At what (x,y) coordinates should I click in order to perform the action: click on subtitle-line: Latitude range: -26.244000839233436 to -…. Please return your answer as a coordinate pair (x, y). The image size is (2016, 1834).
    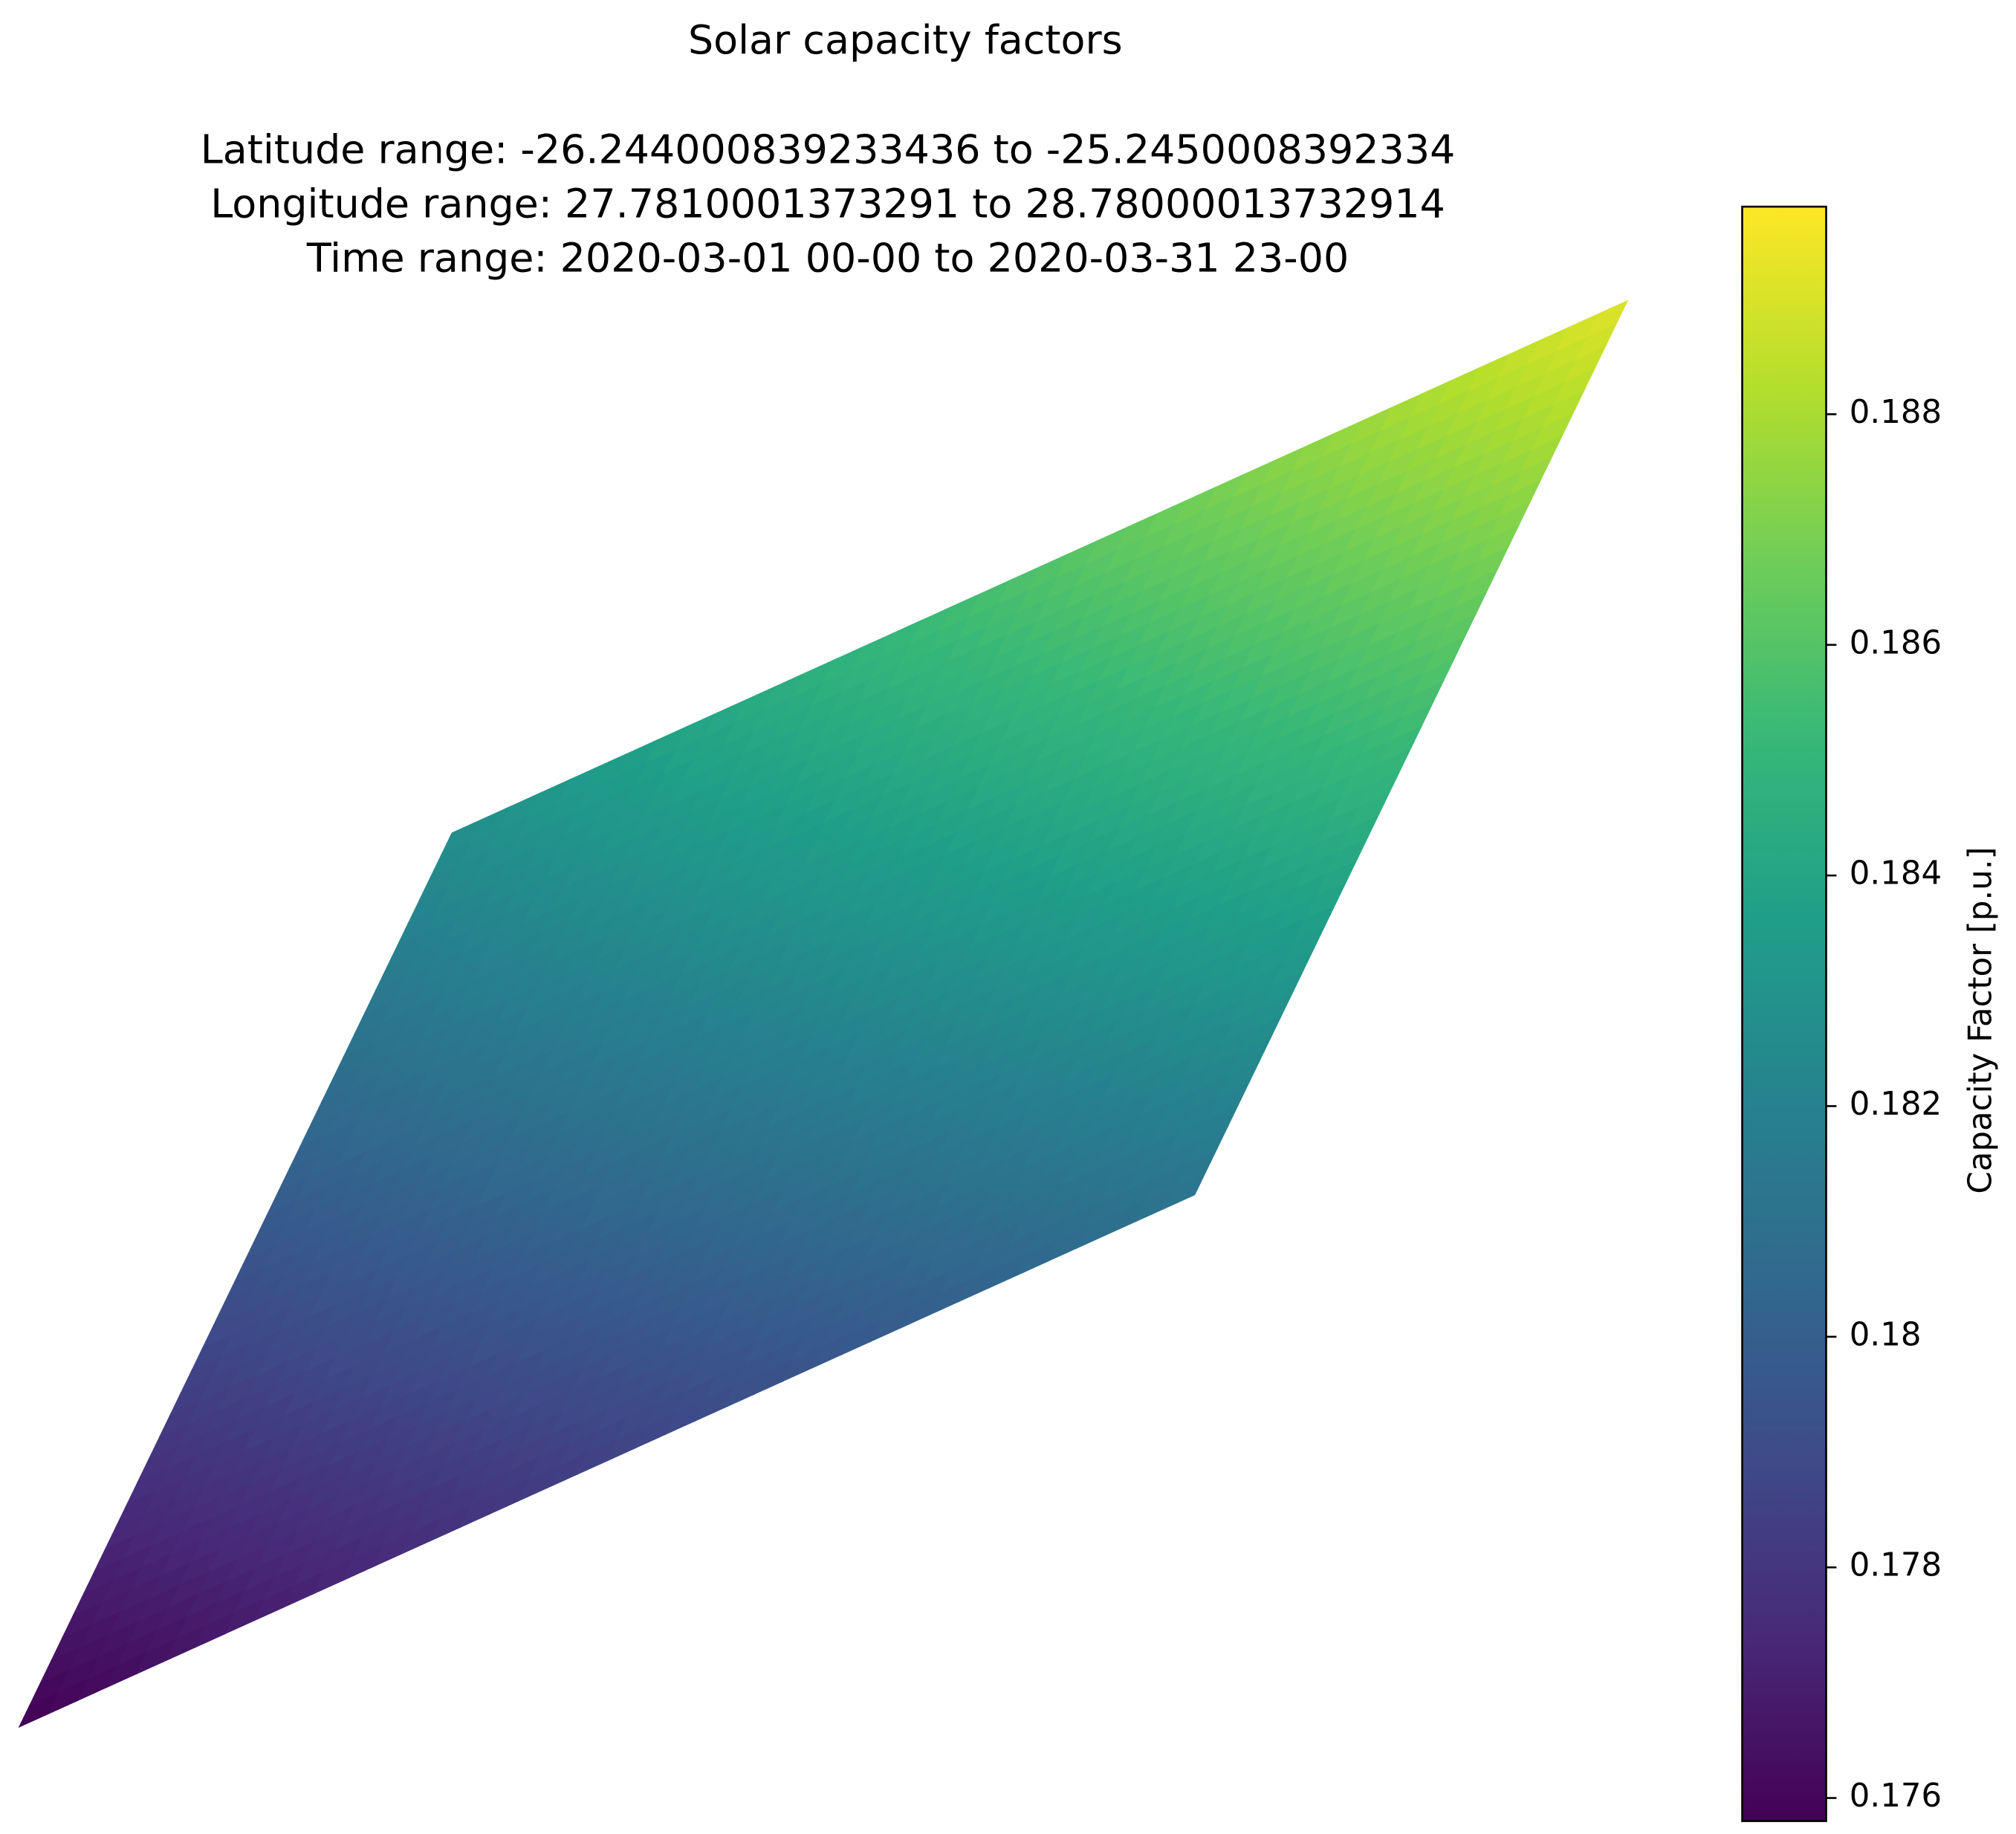
    Looking at the image, I should click on (828, 149).